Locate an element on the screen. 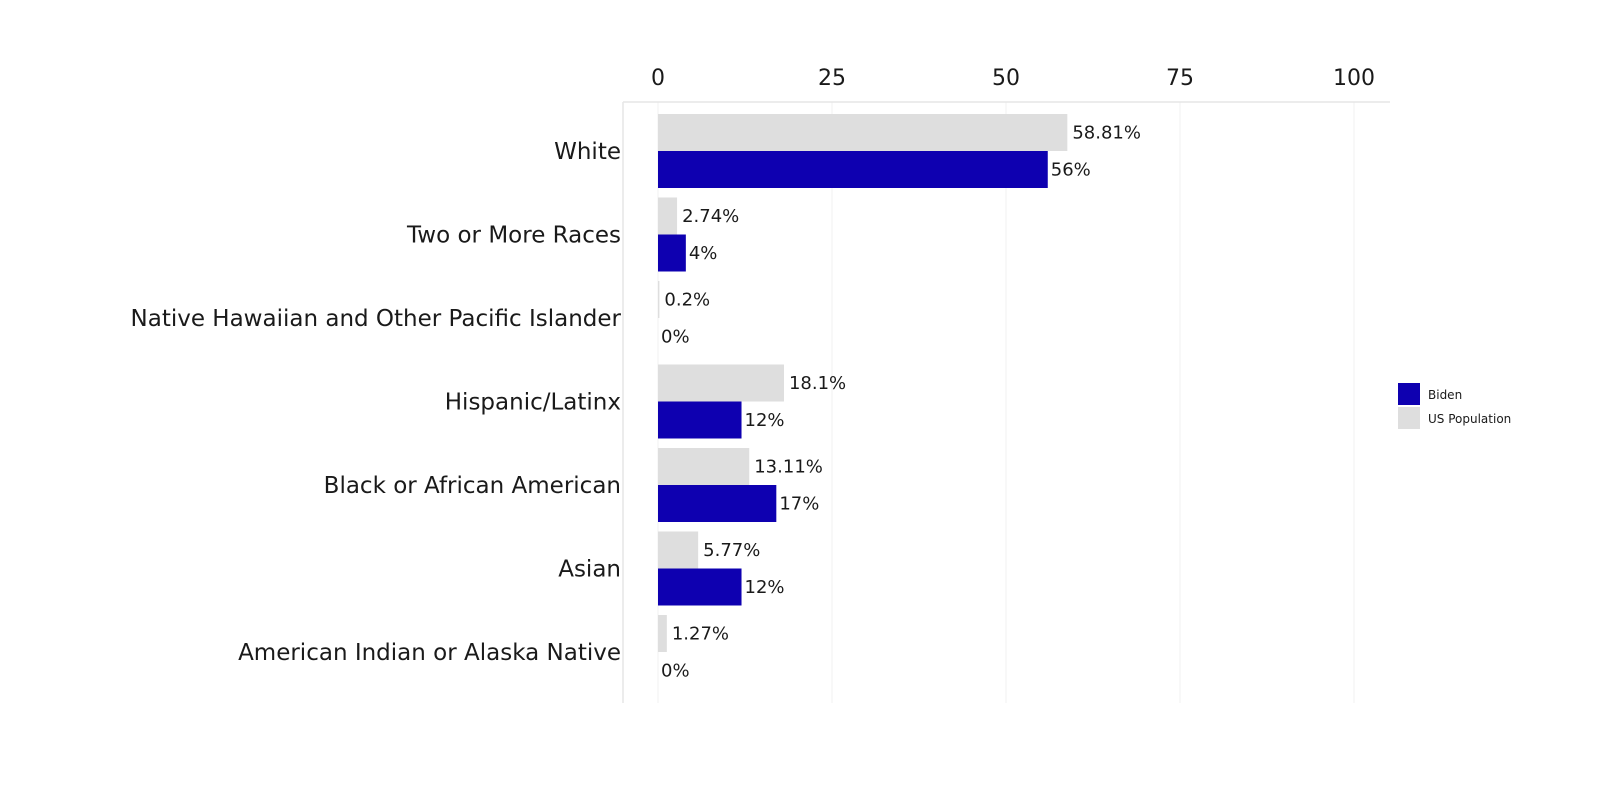 The width and height of the screenshot is (1600, 800). category-label: White is located at coordinates (587, 152).